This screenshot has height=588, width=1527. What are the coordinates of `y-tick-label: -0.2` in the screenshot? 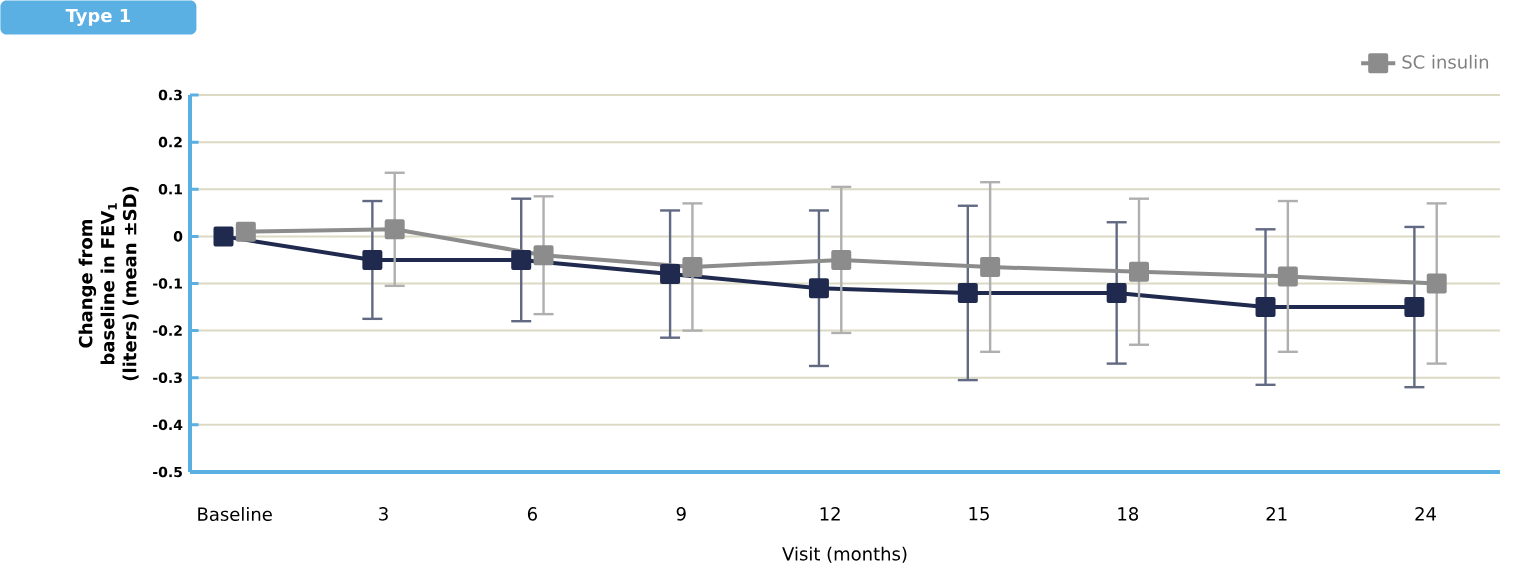 It's located at (167, 330).